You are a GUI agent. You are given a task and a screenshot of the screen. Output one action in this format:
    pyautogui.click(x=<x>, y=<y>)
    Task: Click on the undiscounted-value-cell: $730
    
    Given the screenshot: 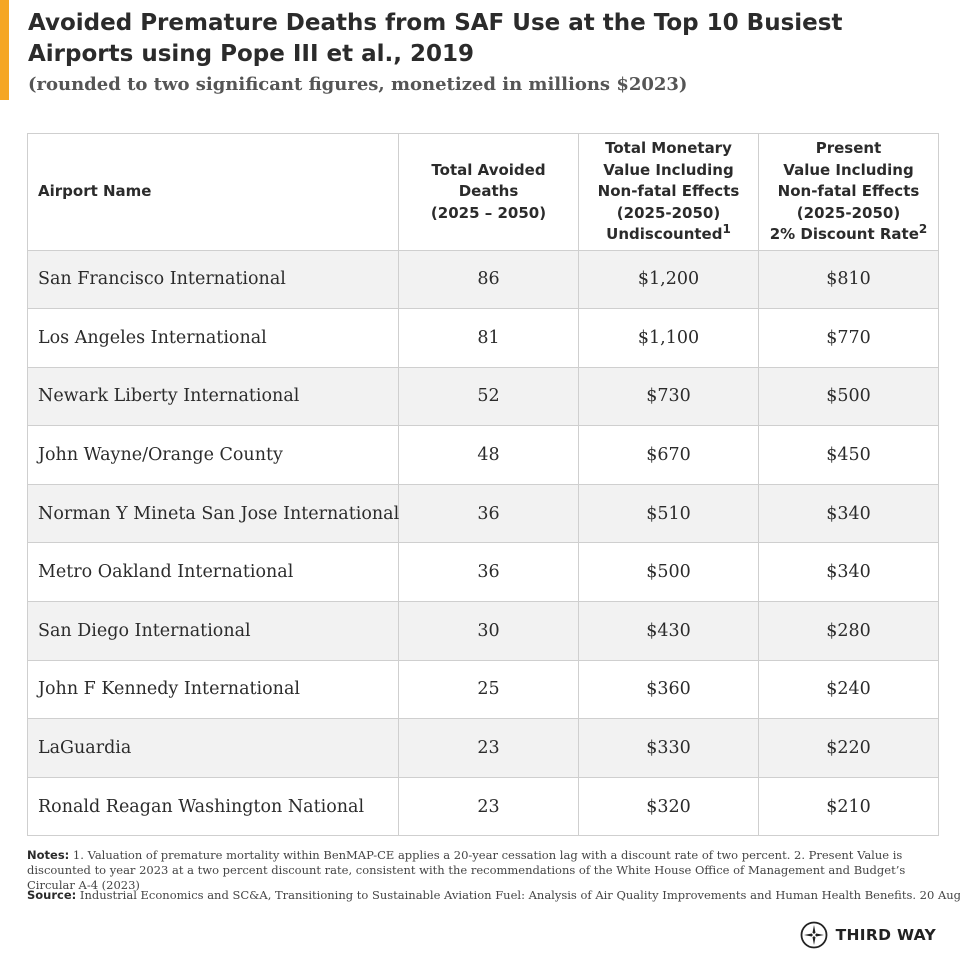 What is the action you would take?
    pyautogui.click(x=668, y=396)
    